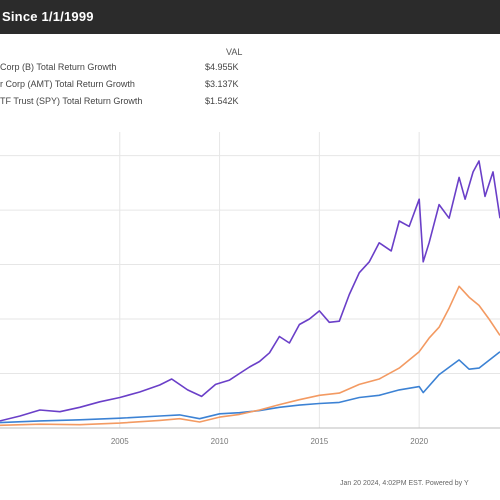  What do you see at coordinates (222, 101) in the screenshot?
I see `legend-value: $1.542K` at bounding box center [222, 101].